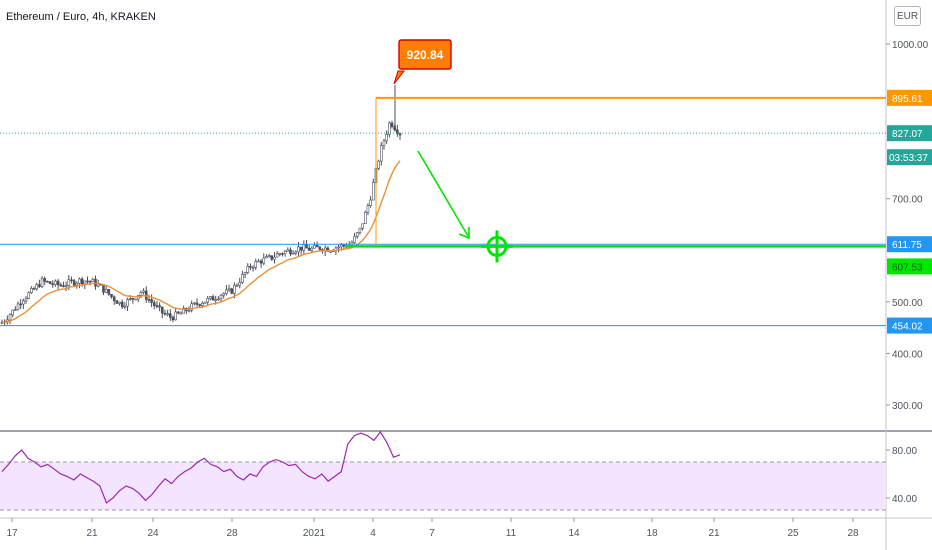 This screenshot has width=932, height=550. I want to click on arrow-head, so click(464, 233).